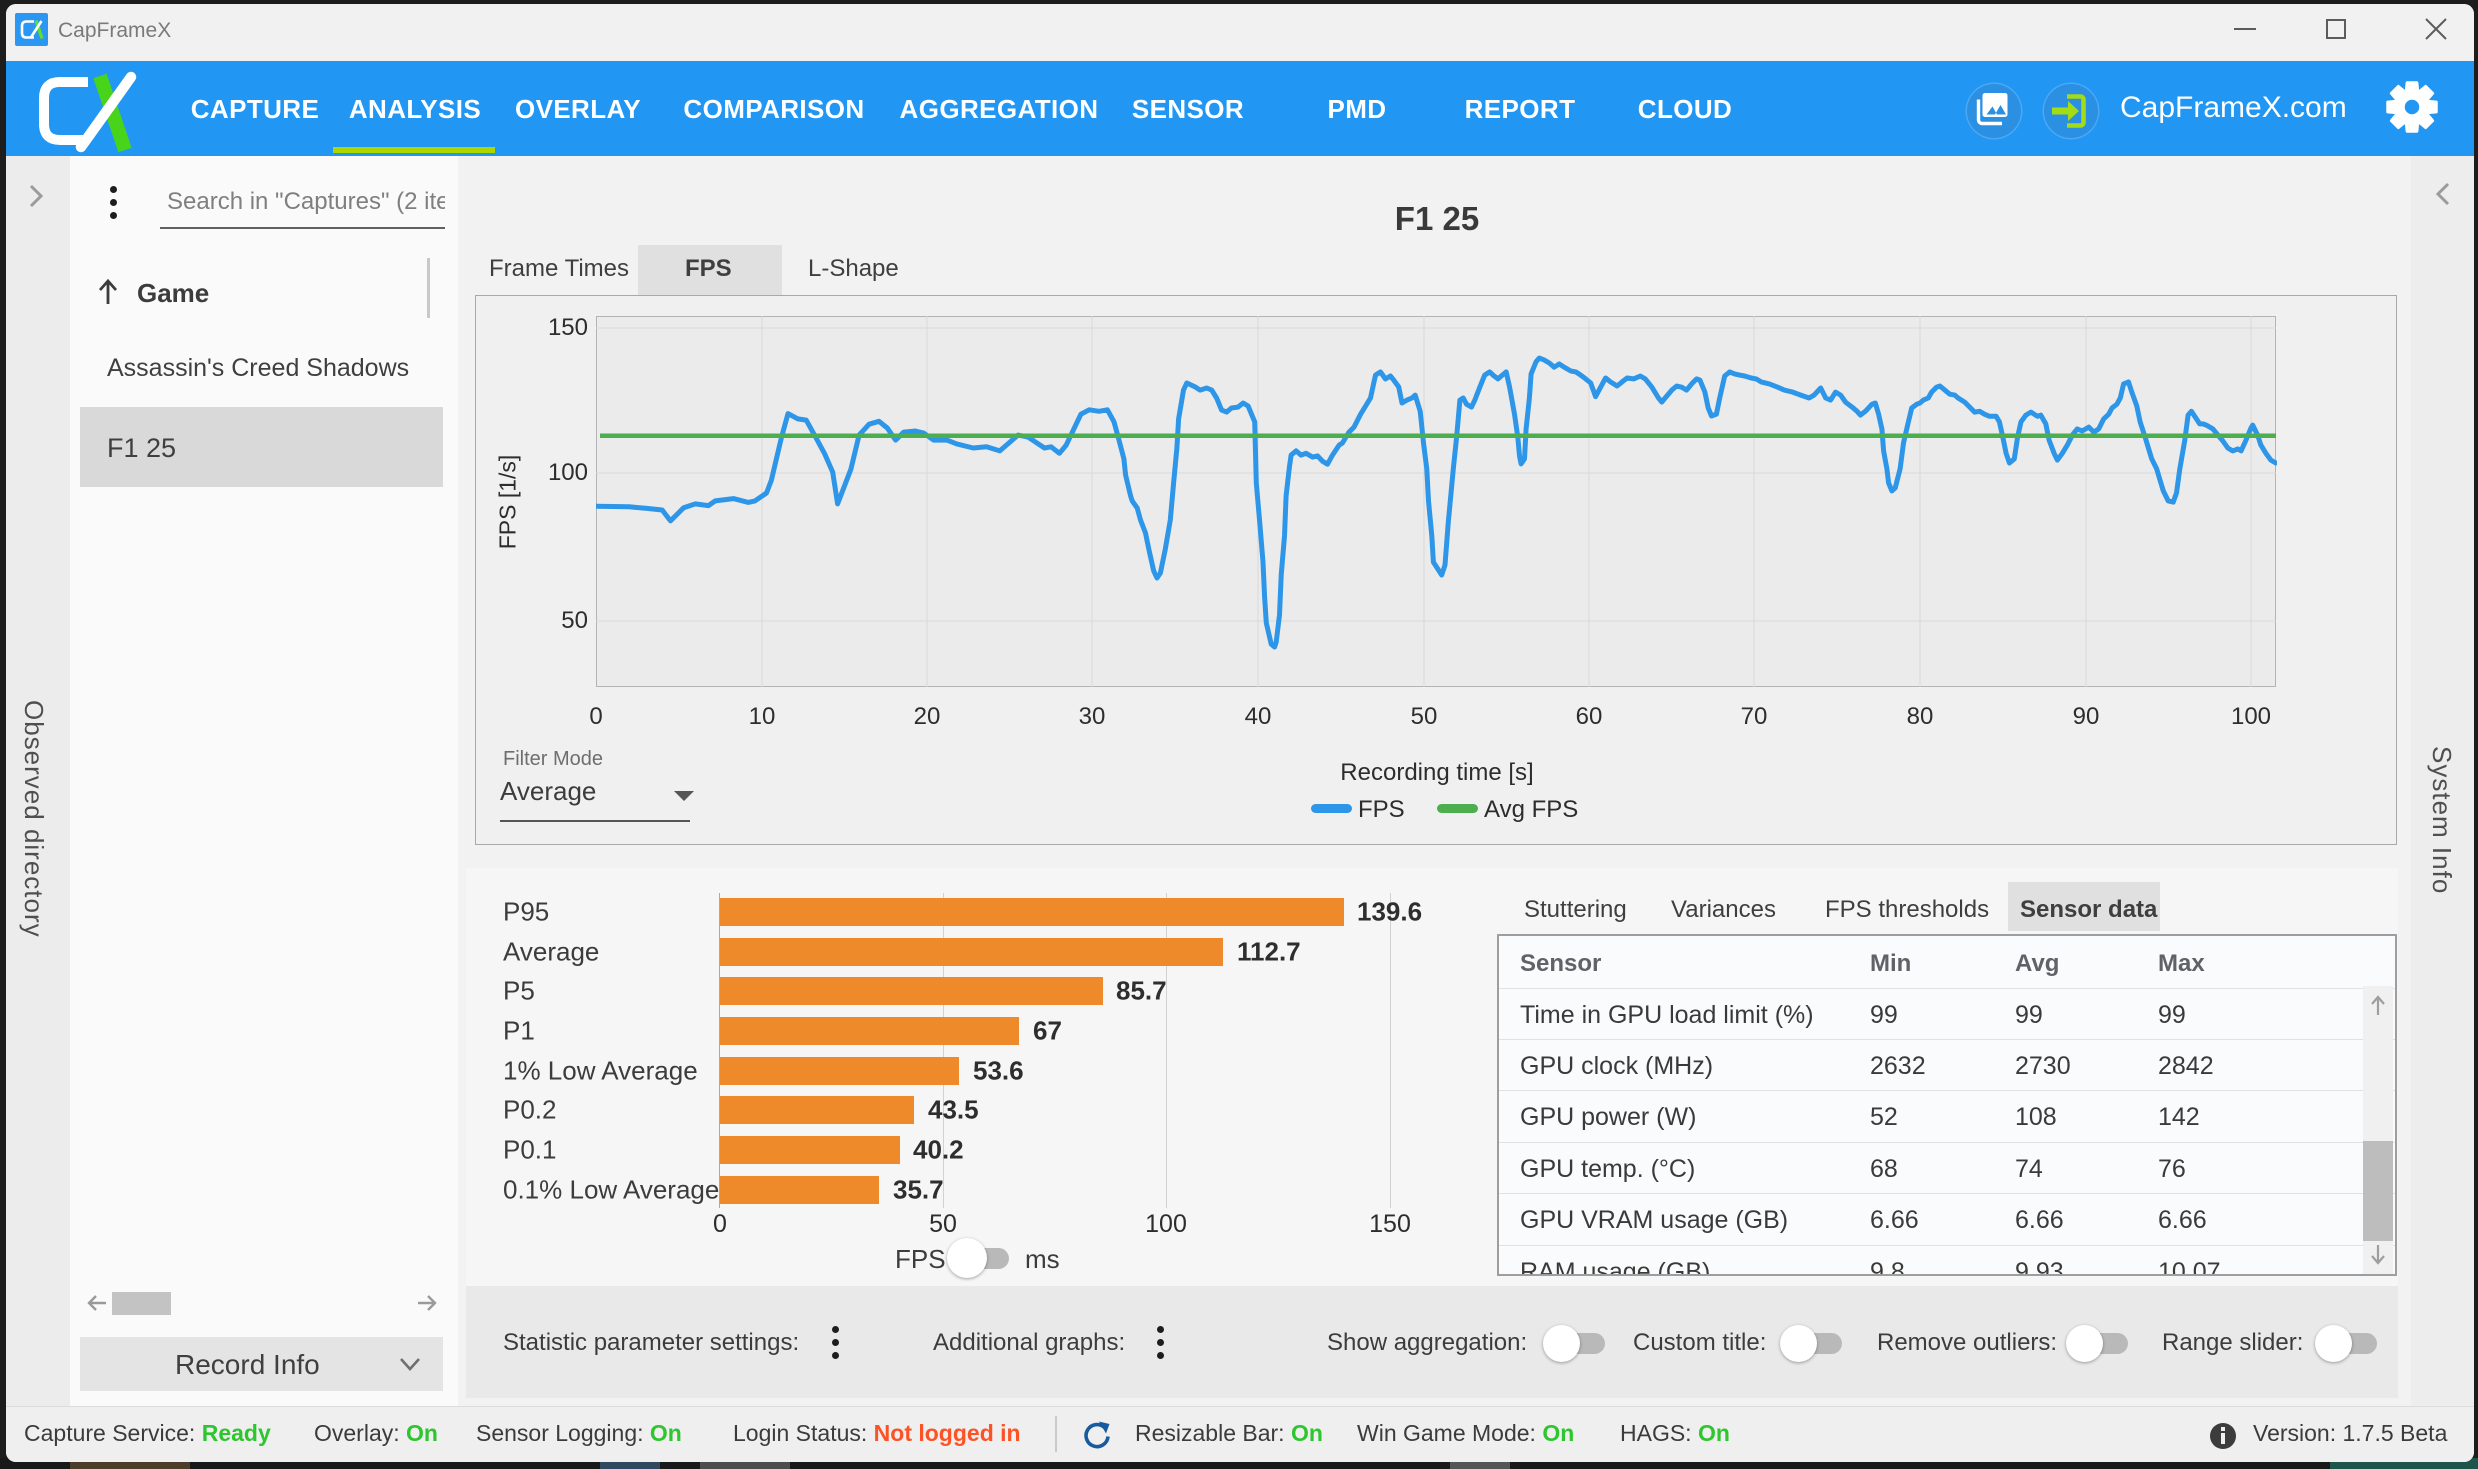 This screenshot has width=2478, height=1469. Describe the element at coordinates (1531, 809) in the screenshot. I see `svg-text: Avg FPS` at that location.